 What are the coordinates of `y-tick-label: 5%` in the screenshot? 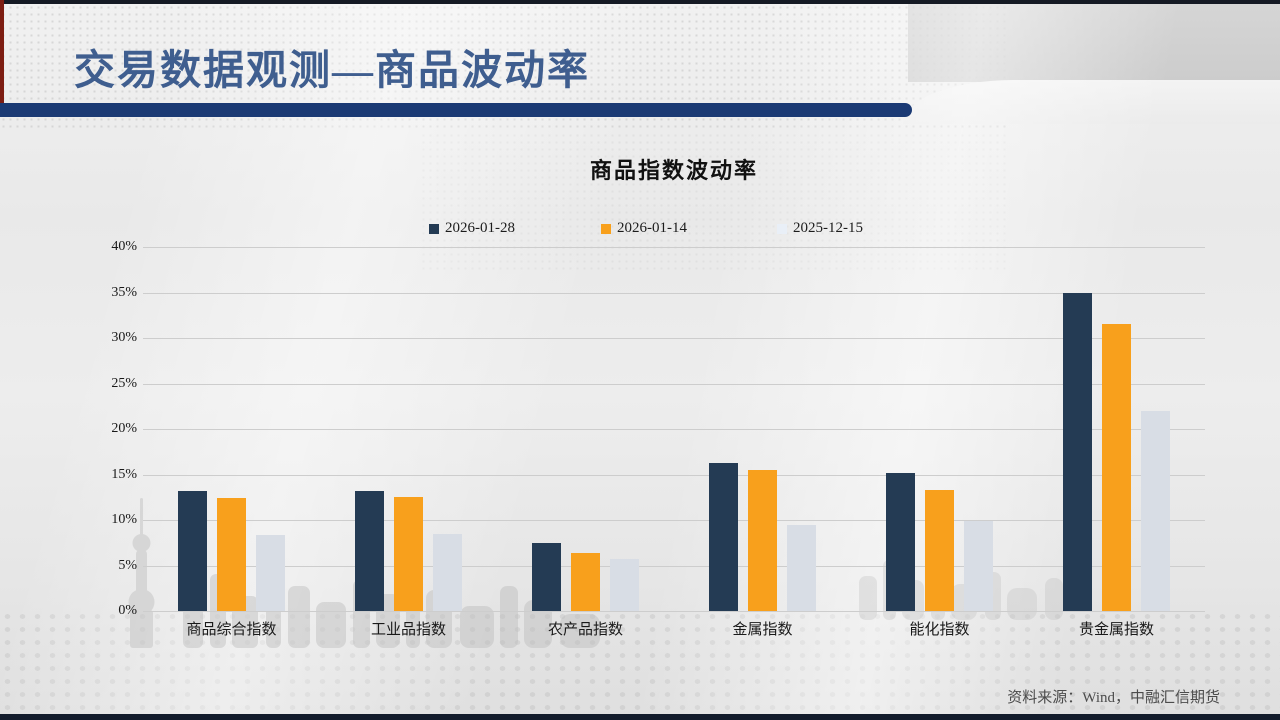 It's located at (127, 565).